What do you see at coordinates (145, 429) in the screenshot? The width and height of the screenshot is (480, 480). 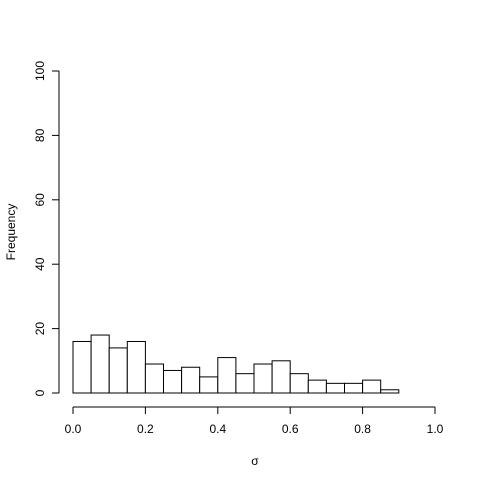 I see `x-tick-label: 0.2` at bounding box center [145, 429].